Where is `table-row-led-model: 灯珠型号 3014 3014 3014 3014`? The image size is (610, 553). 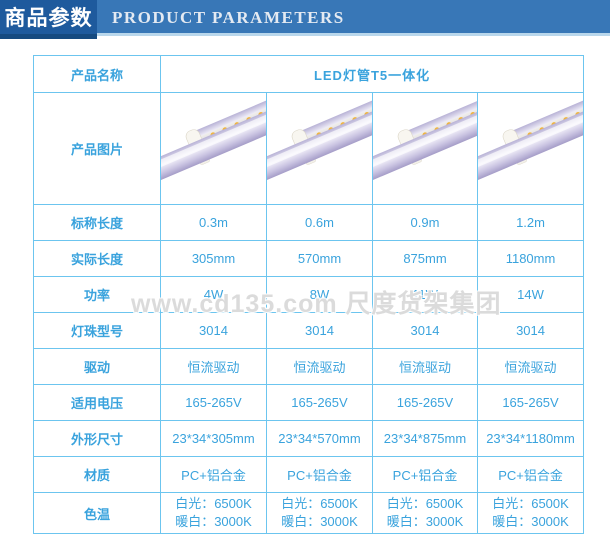
table-row-led-model: 灯珠型号 3014 3014 3014 3014 is located at coordinates (309, 330).